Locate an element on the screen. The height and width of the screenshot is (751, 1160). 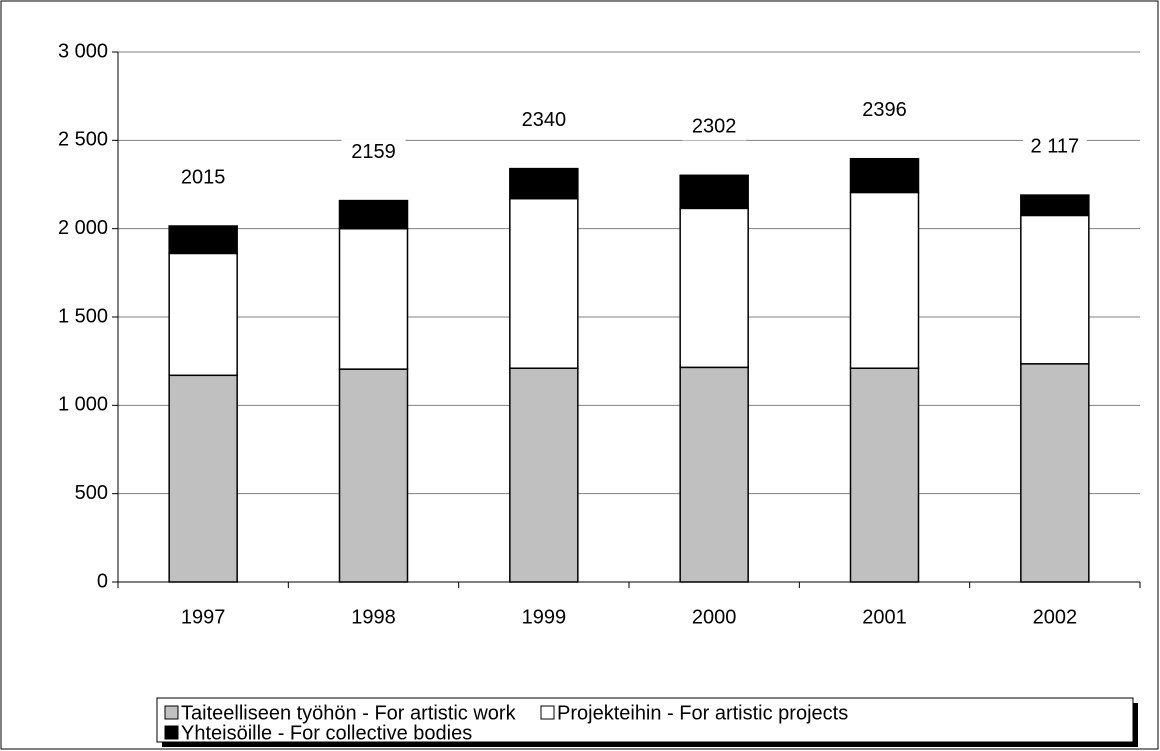
total-label: 2 117 is located at coordinates (1055, 146).